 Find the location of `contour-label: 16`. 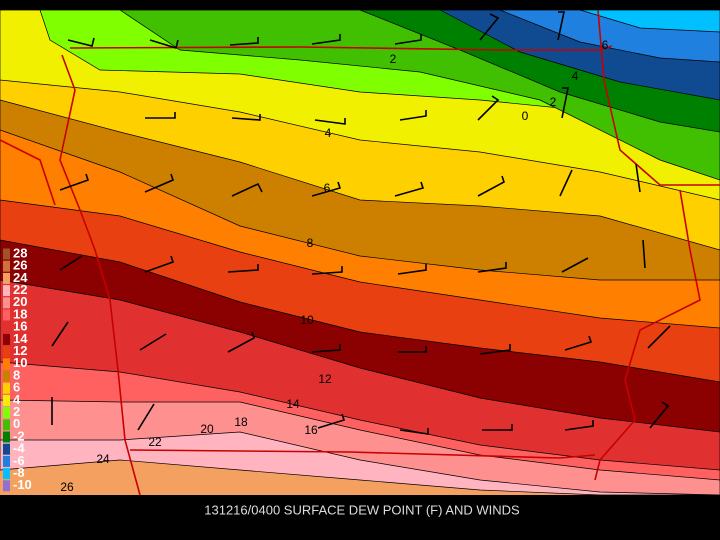

contour-label: 16 is located at coordinates (311, 430).